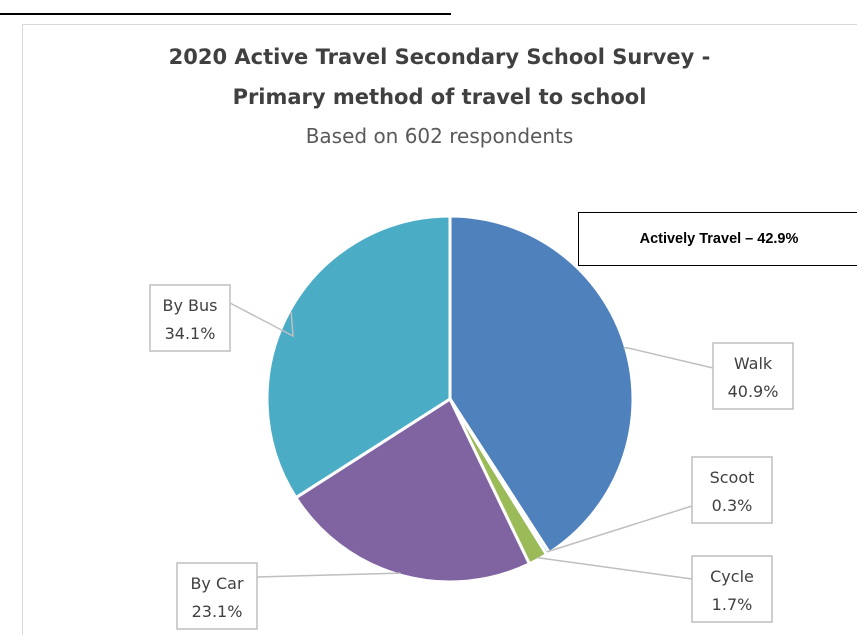 The width and height of the screenshot is (857, 635). I want to click on data-label-name-by-car: By Car, so click(217, 583).